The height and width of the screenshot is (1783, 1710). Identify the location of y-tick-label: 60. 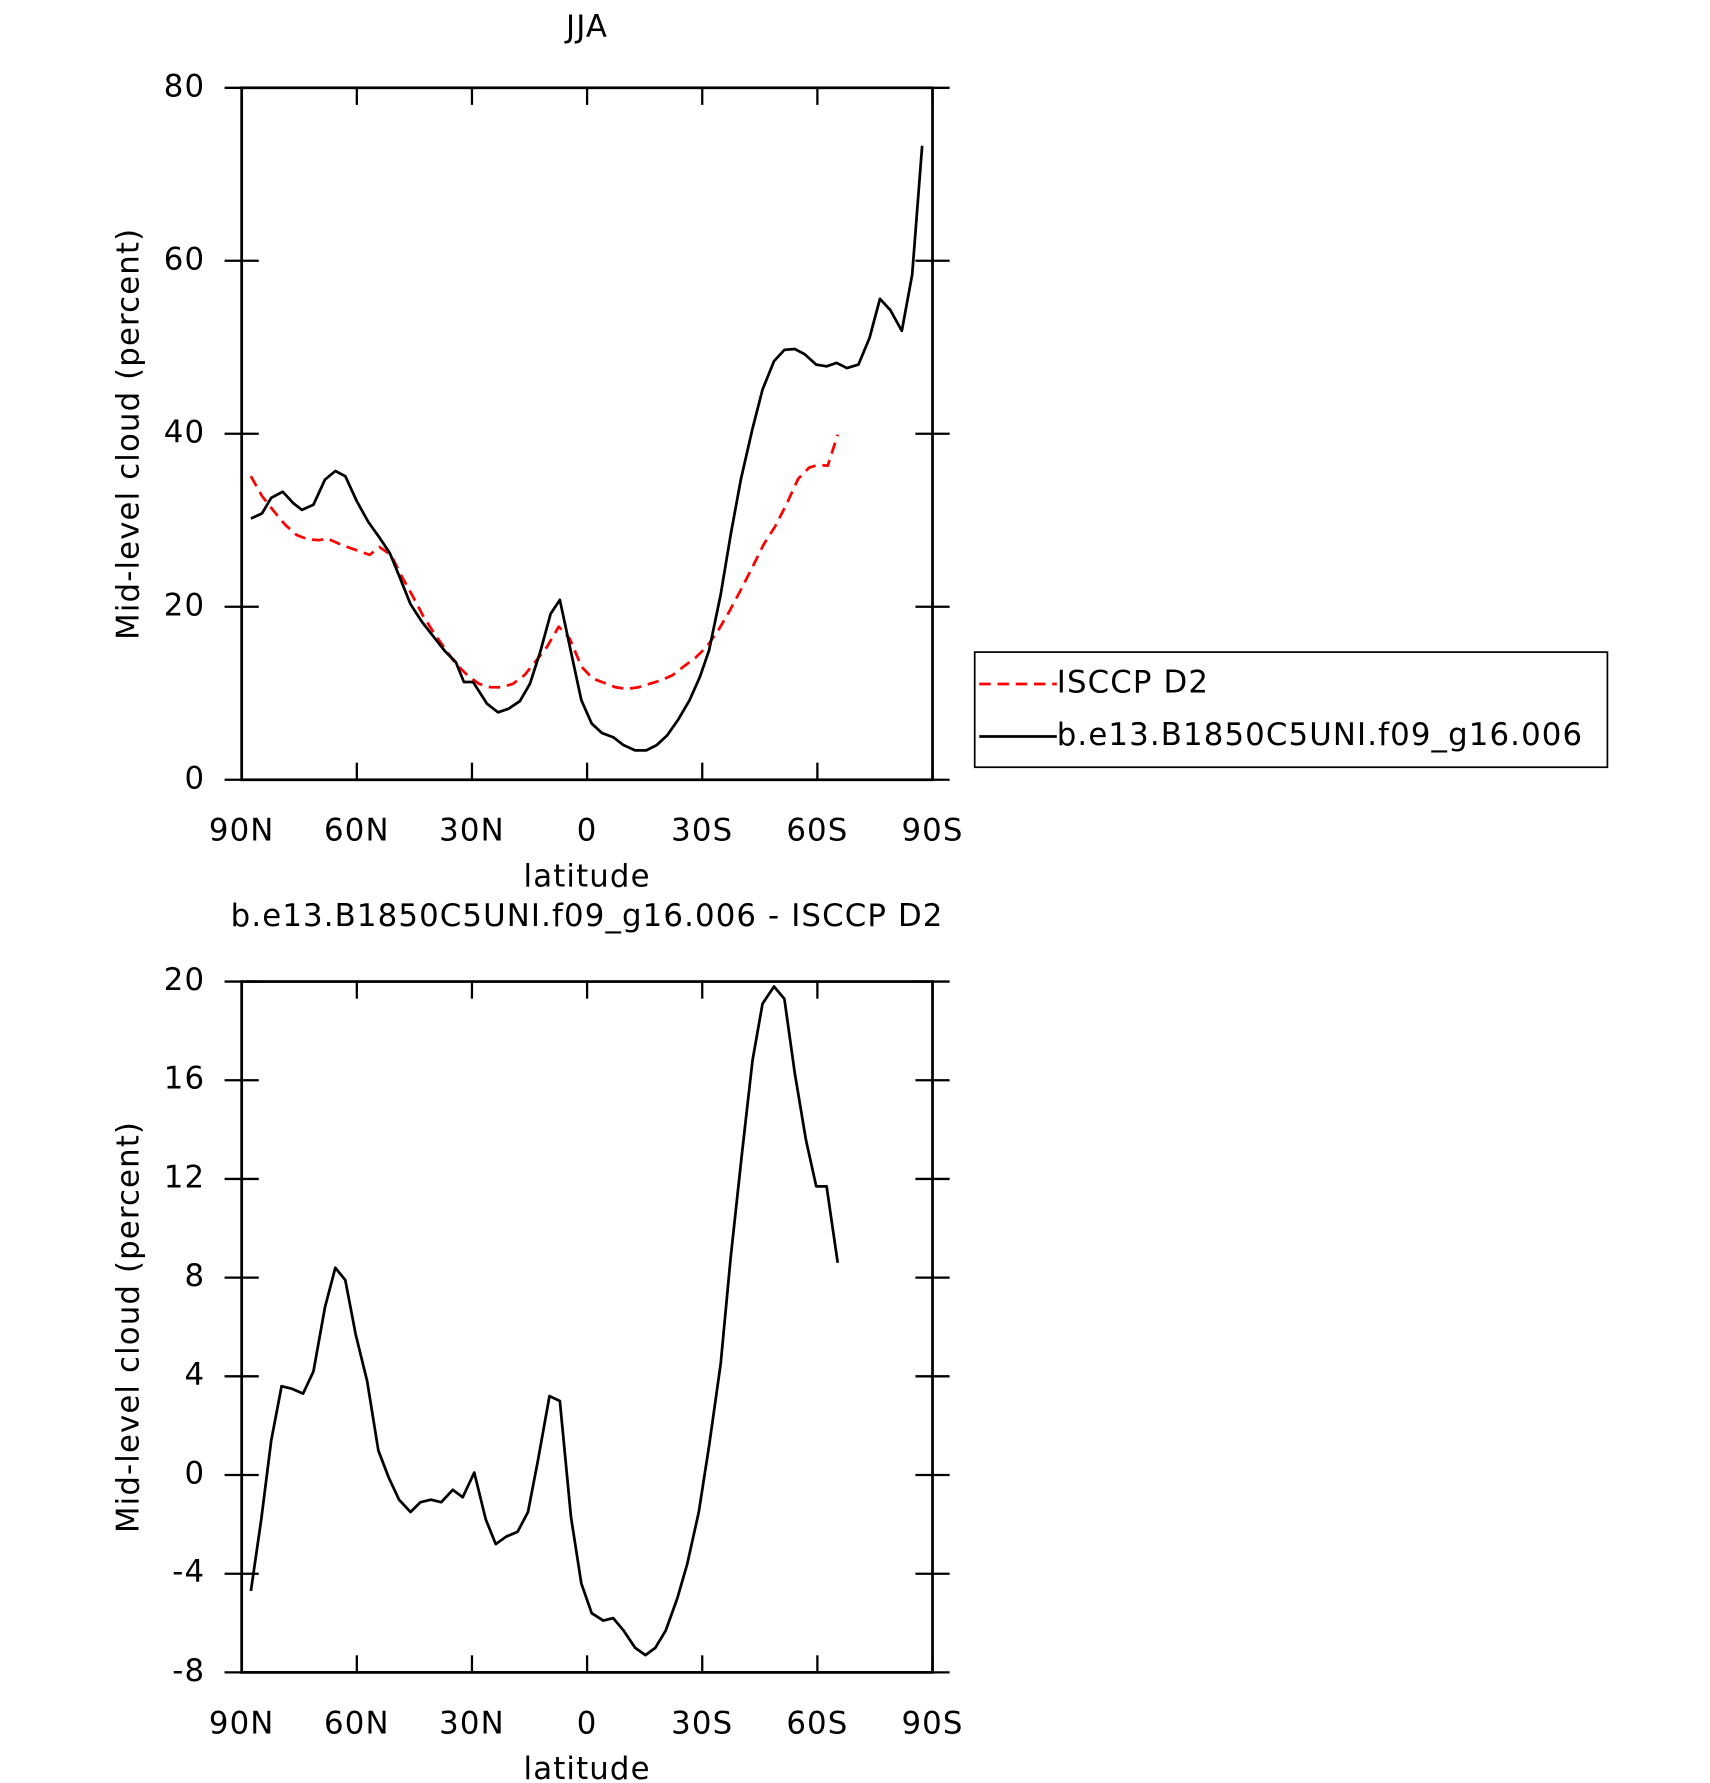
(184, 259).